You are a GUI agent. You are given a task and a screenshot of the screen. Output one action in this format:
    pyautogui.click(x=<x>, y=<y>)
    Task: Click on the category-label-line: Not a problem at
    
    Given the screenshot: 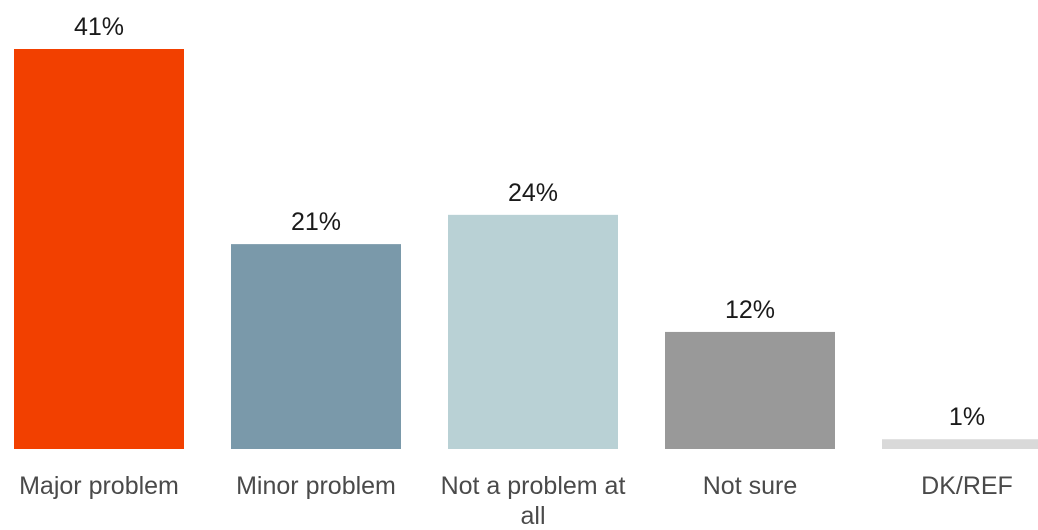 What is the action you would take?
    pyautogui.click(x=533, y=486)
    